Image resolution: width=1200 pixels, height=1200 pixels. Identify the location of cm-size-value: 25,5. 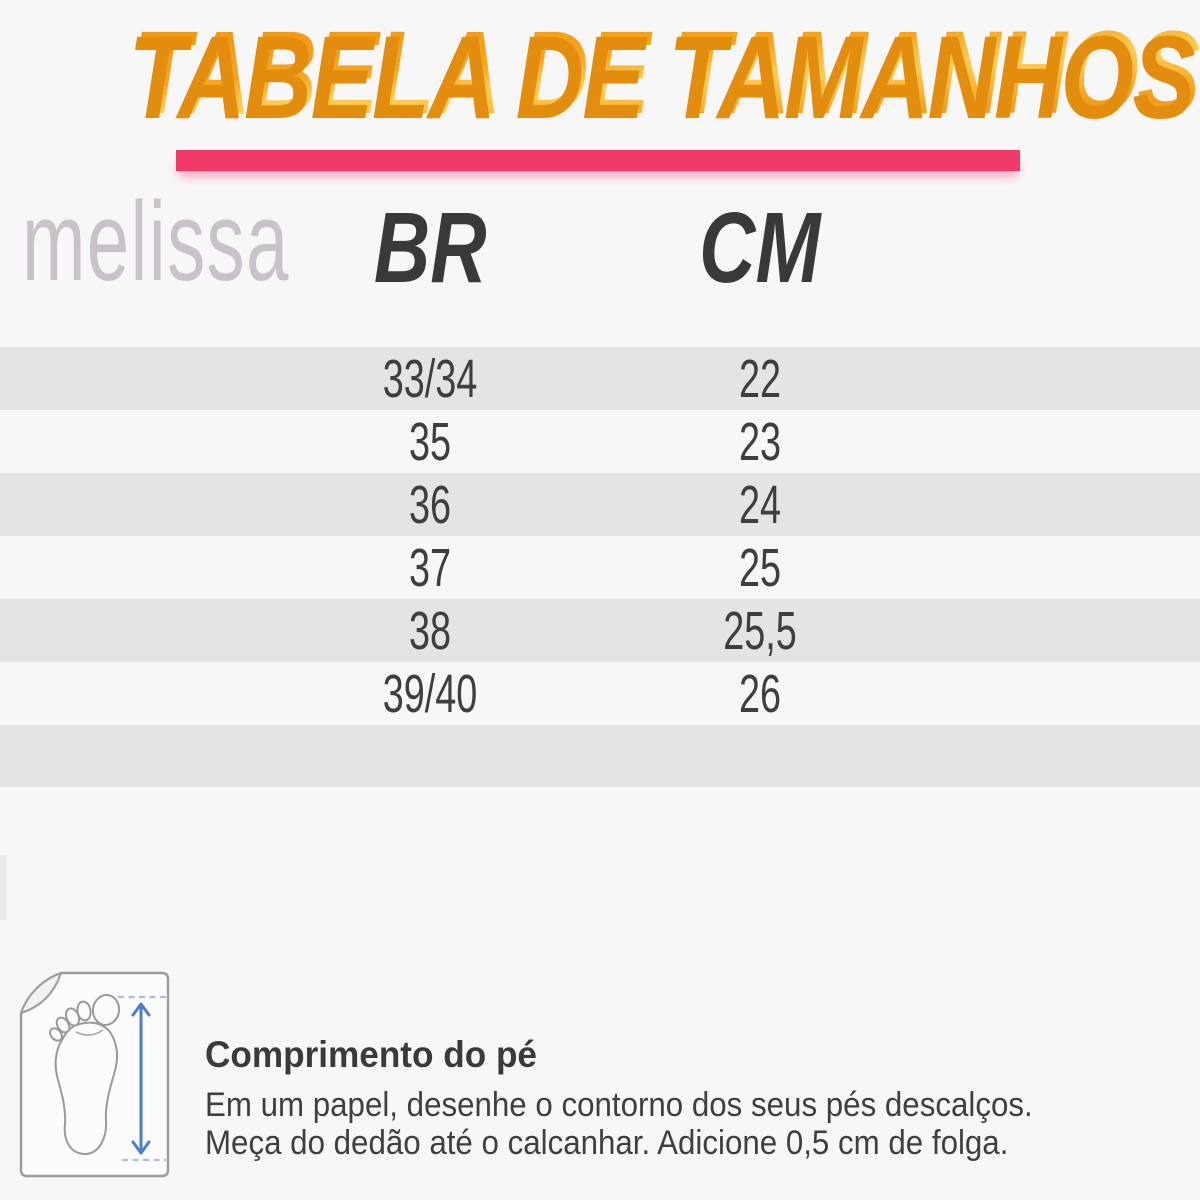
(760, 630).